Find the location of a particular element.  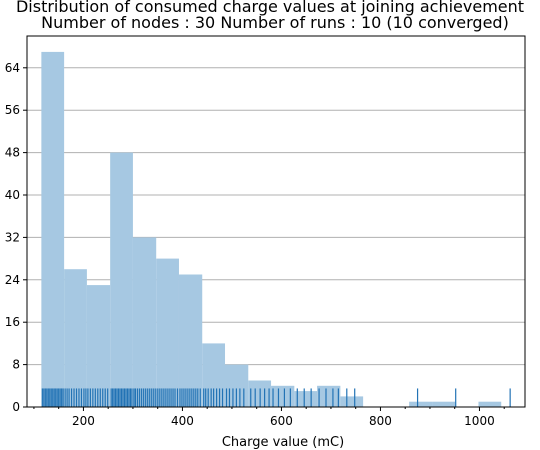

y-tick-label-8: 8 is located at coordinates (16, 365).